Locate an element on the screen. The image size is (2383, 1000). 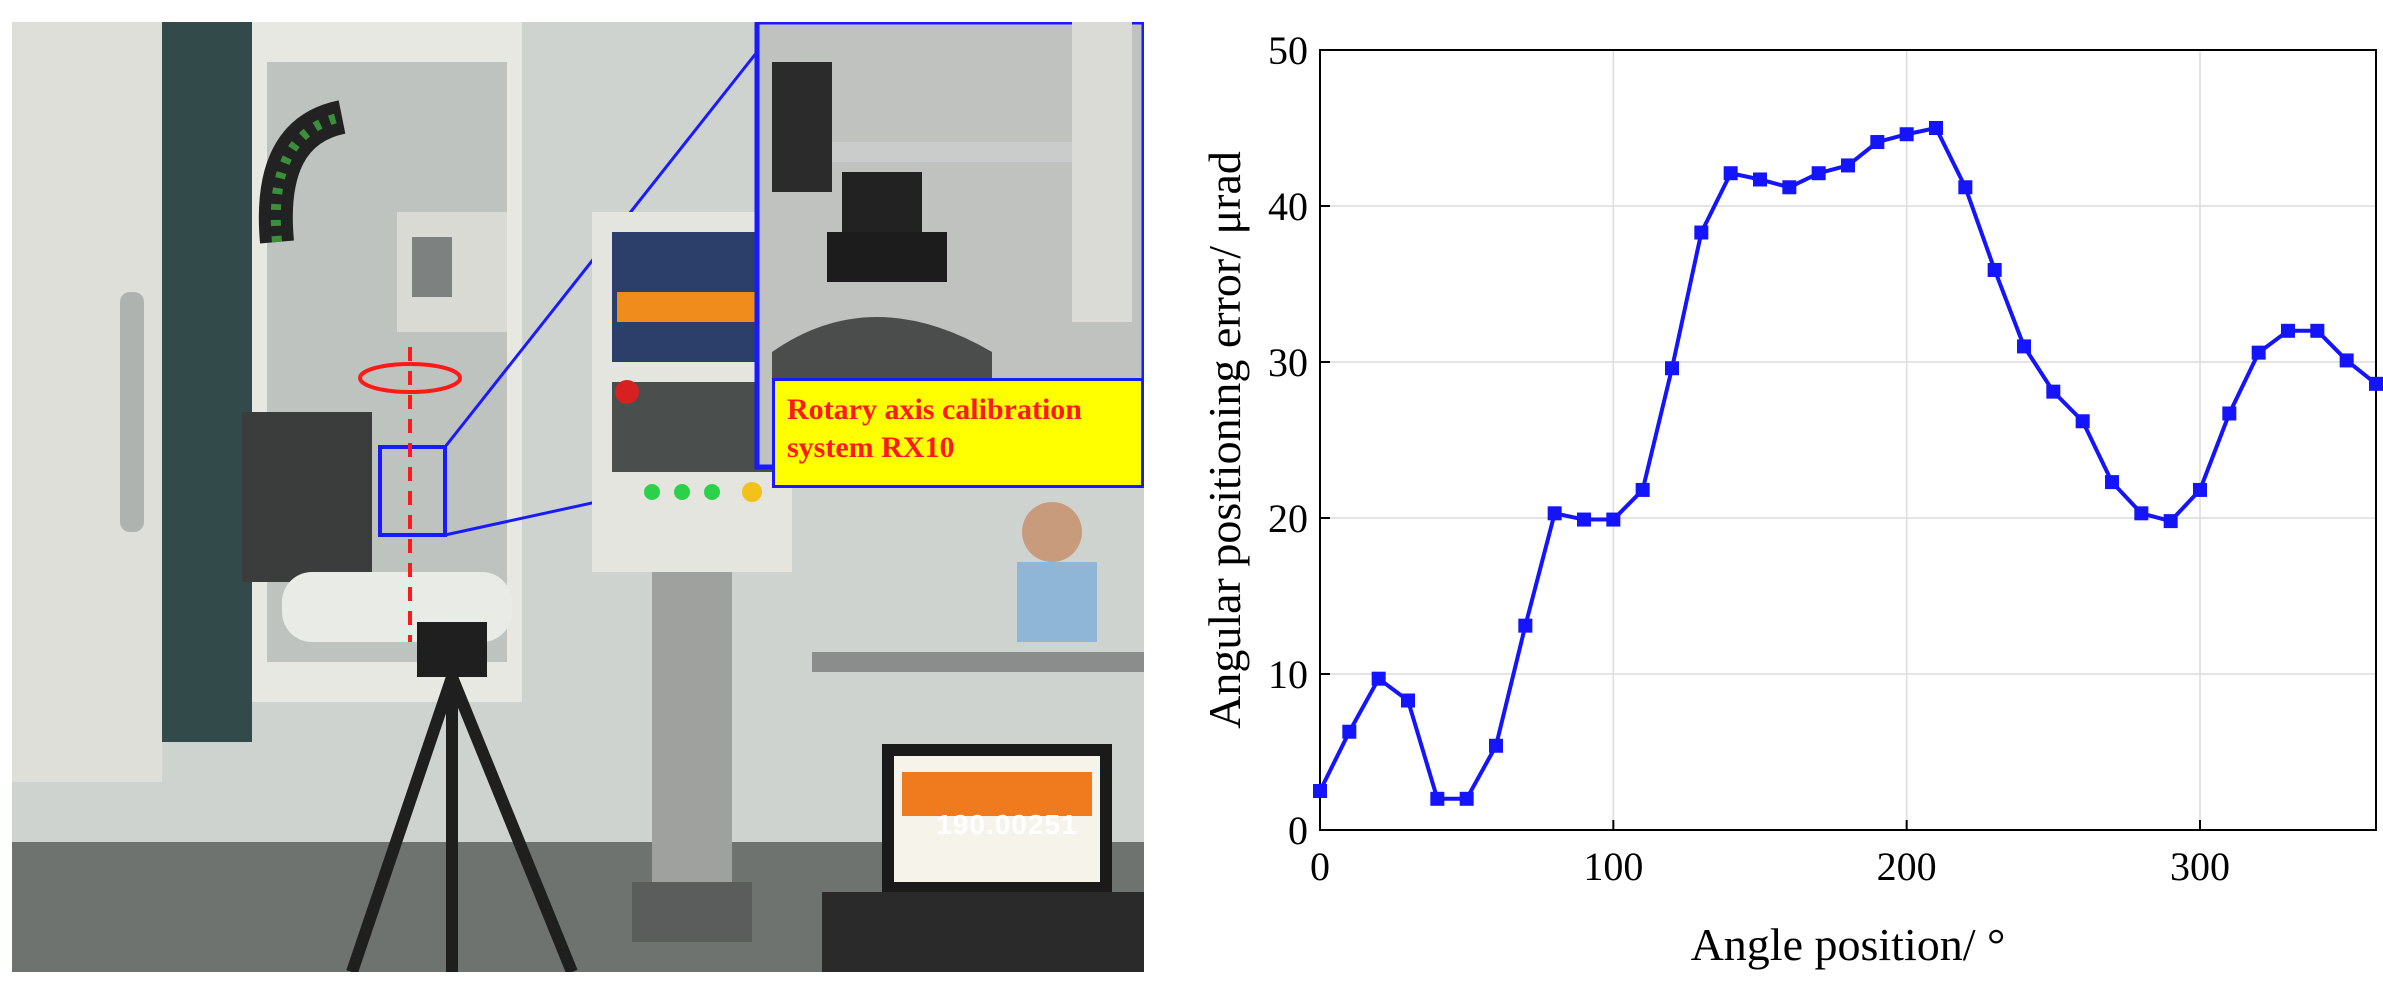
y-axis-title: Angular positioning error/ μrad is located at coordinates (1224, 440).